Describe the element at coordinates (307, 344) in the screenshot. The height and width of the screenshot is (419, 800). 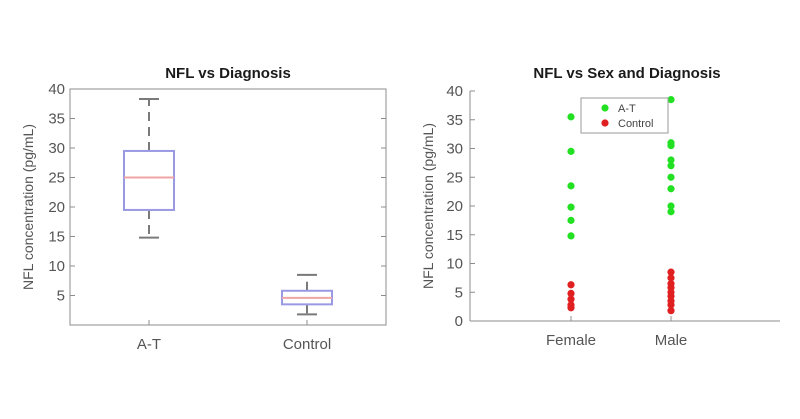
I see `x-category-label: Control` at that location.